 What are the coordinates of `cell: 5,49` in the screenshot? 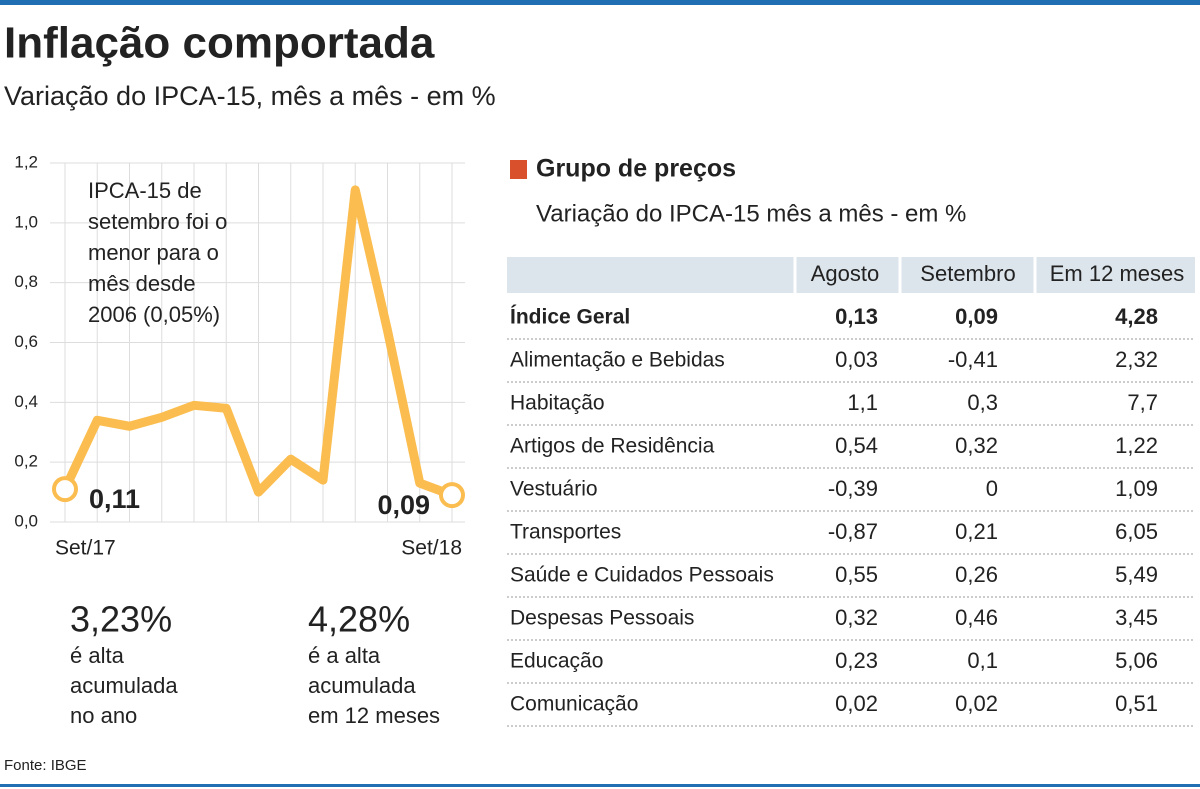 It's located at (1136, 574).